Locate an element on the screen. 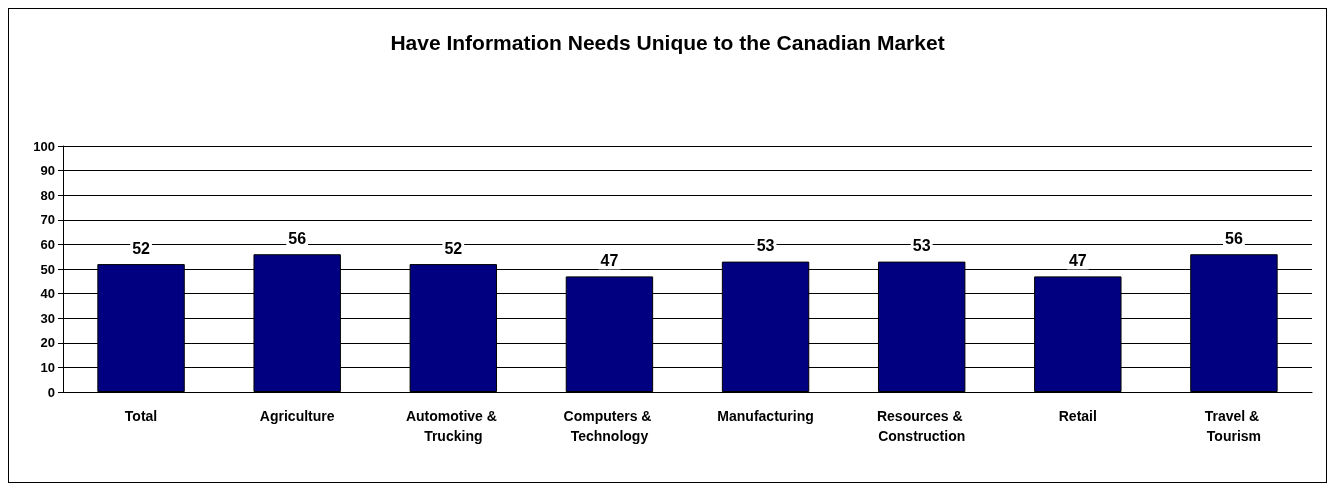 The height and width of the screenshot is (491, 1335). chart-title: Have Information Needs Unique to the Canadian Market is located at coordinates (667, 42).